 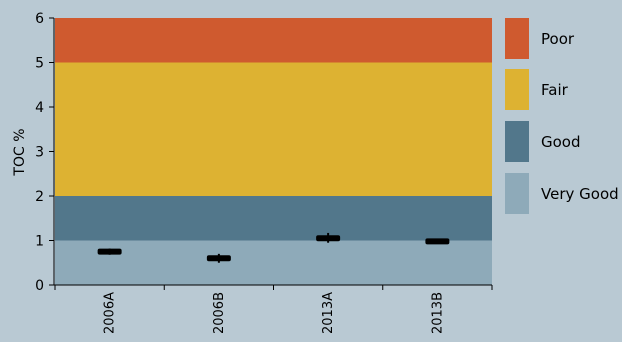 What do you see at coordinates (437, 313) in the screenshot?
I see `x-tick-label-2013b: 2013B` at bounding box center [437, 313].